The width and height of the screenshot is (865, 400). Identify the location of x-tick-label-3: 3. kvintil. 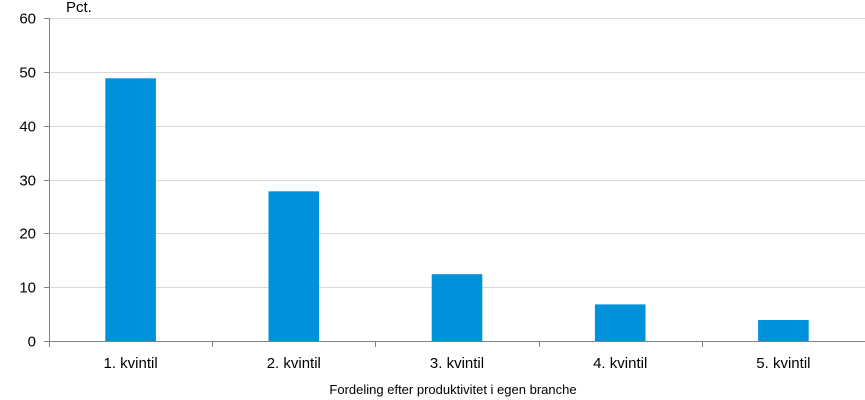
(457, 363).